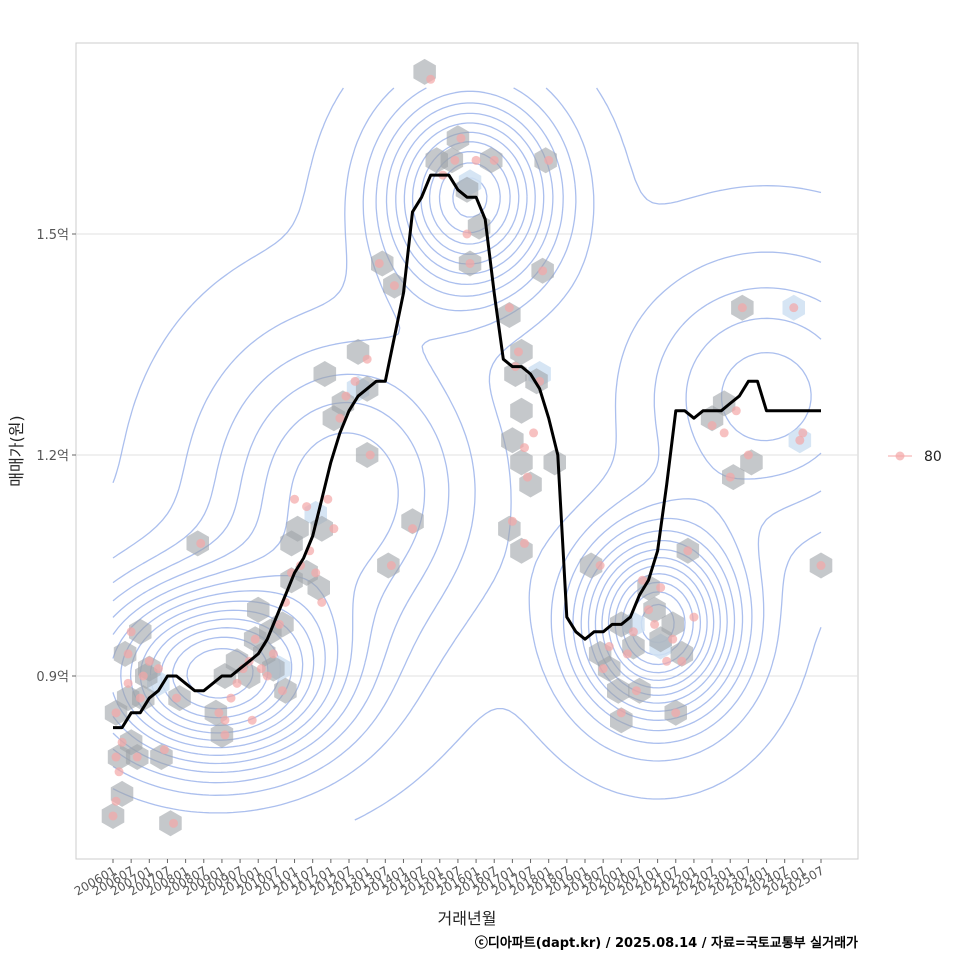 This screenshot has width=960, height=964. Describe the element at coordinates (52, 235) in the screenshot. I see `y-tick-label: 1.5억` at that location.